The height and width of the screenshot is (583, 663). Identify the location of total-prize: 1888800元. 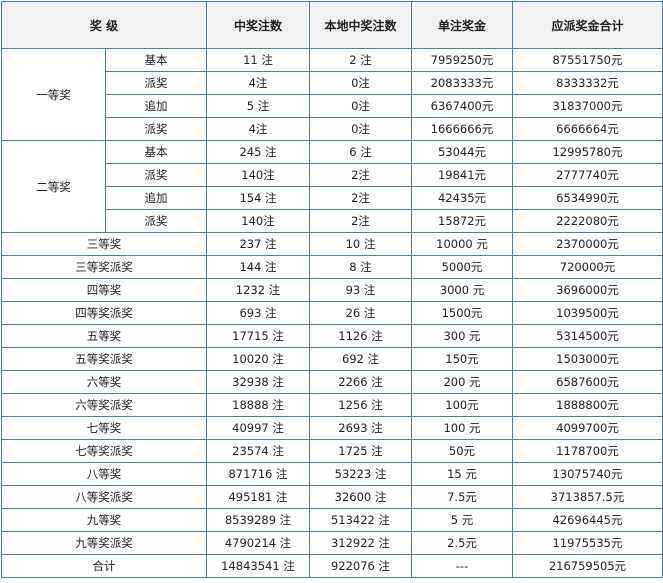
(587, 405).